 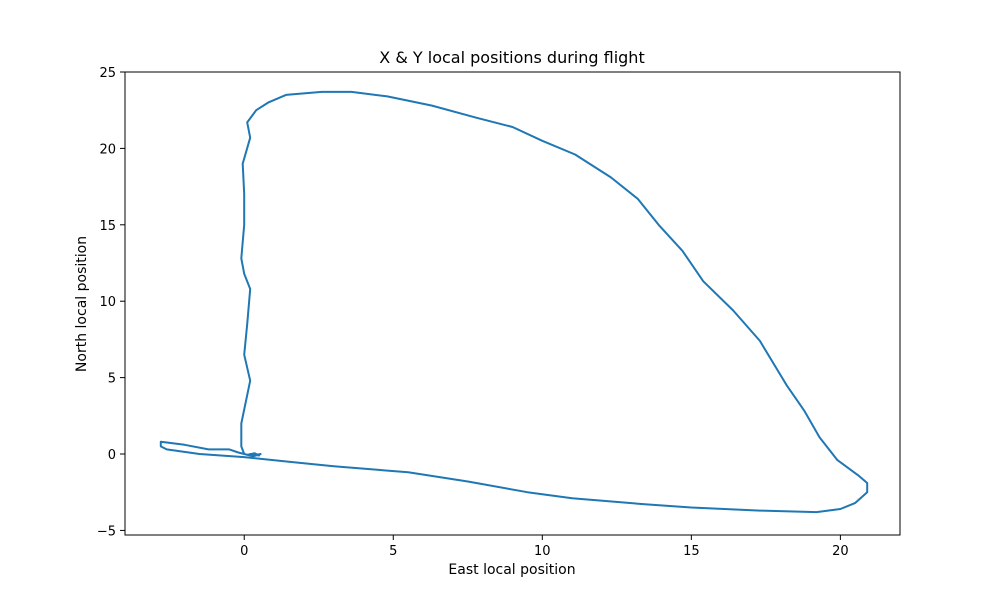 What do you see at coordinates (107, 73) in the screenshot?
I see `y-tick-label: 25` at bounding box center [107, 73].